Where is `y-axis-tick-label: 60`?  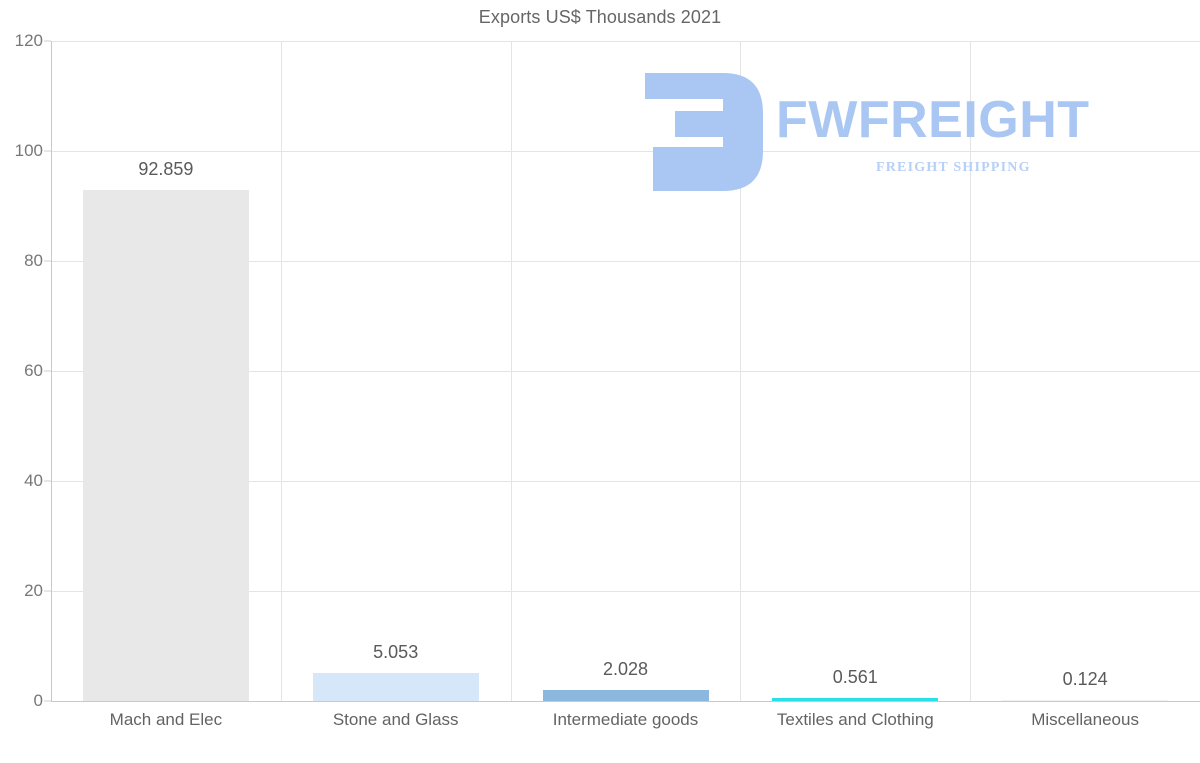 y-axis-tick-label: 60 is located at coordinates (33, 370).